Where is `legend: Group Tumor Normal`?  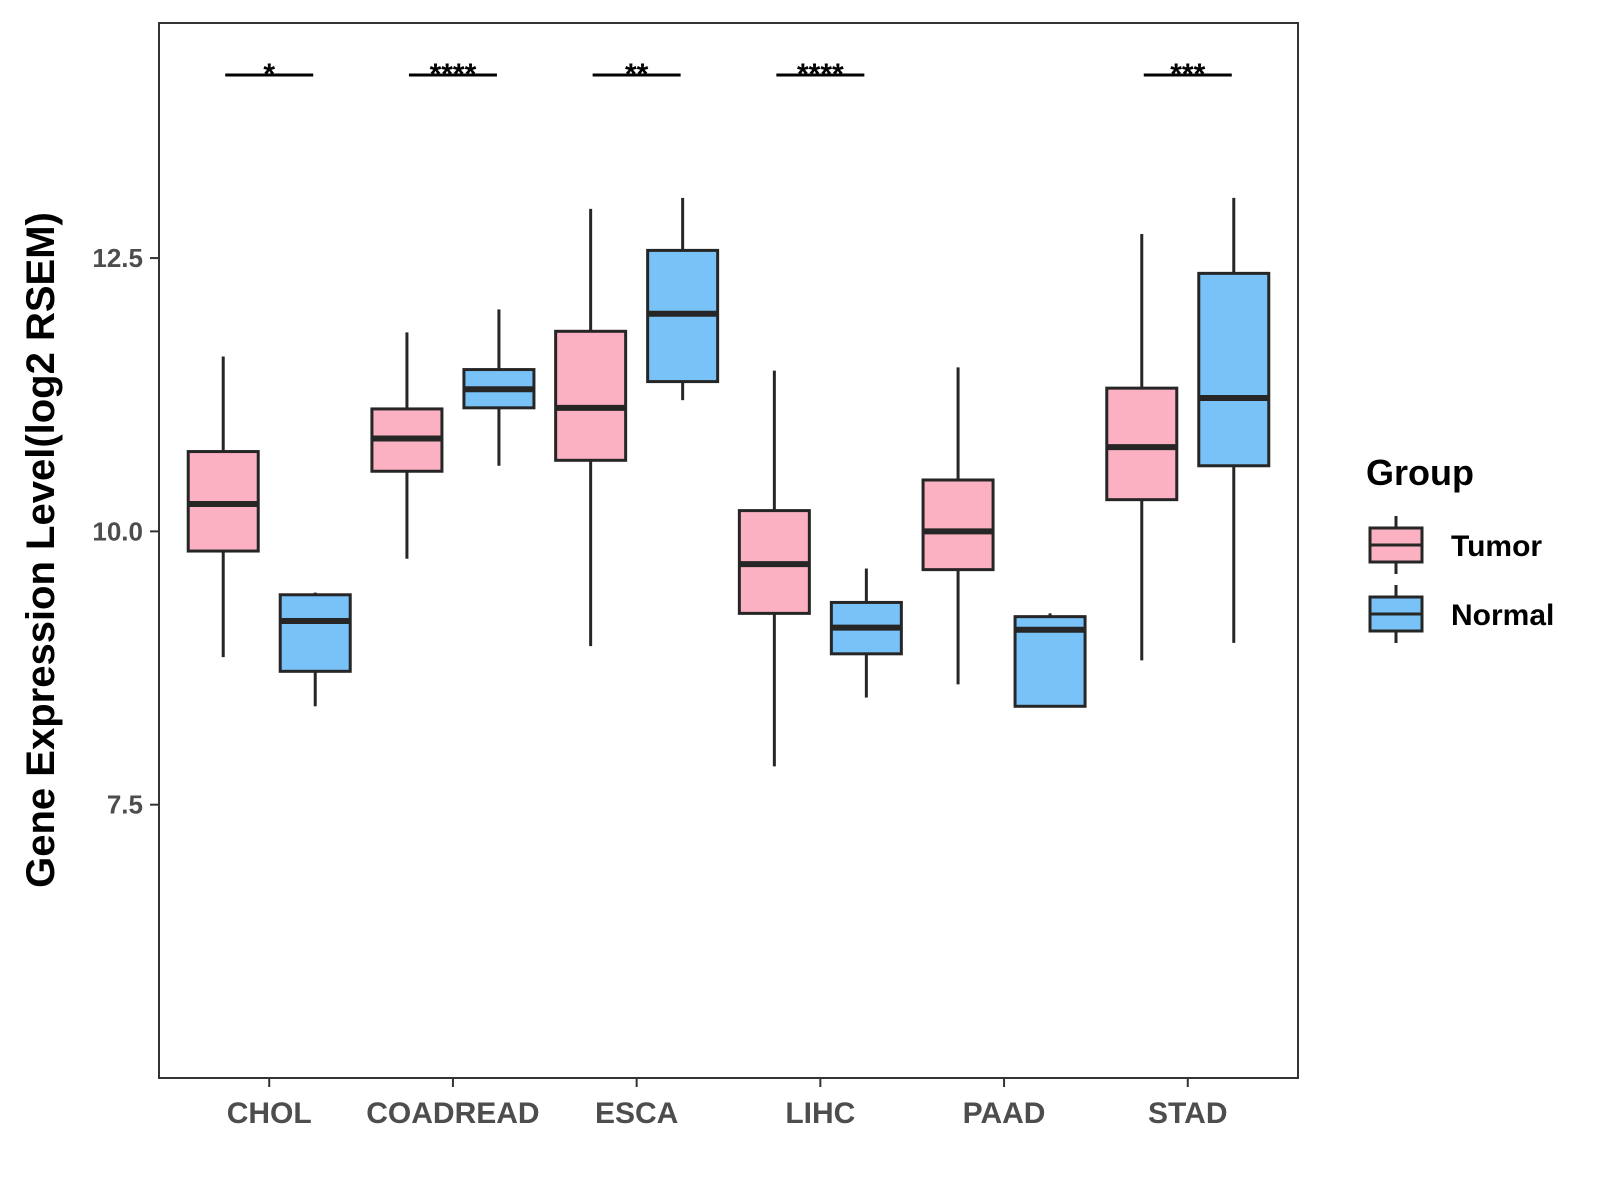
legend: Group Tumor Normal is located at coordinates (1460, 547).